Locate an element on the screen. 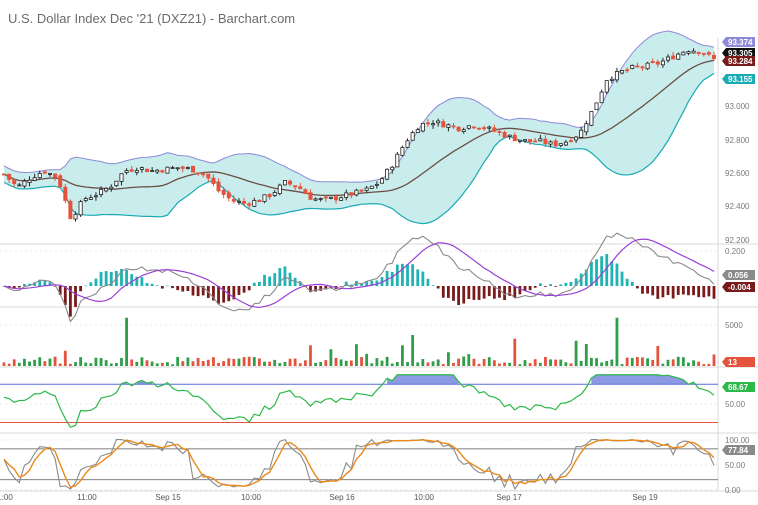 Image resolution: width=758 pixels, height=505 pixels. y-tick-label: 0.200 is located at coordinates (735, 251).